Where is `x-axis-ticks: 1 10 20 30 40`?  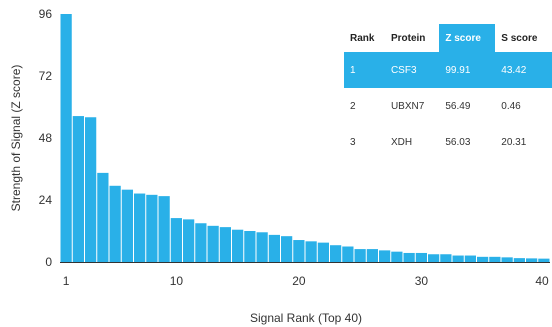
x-axis-ticks: 1 10 20 30 40 is located at coordinates (306, 281).